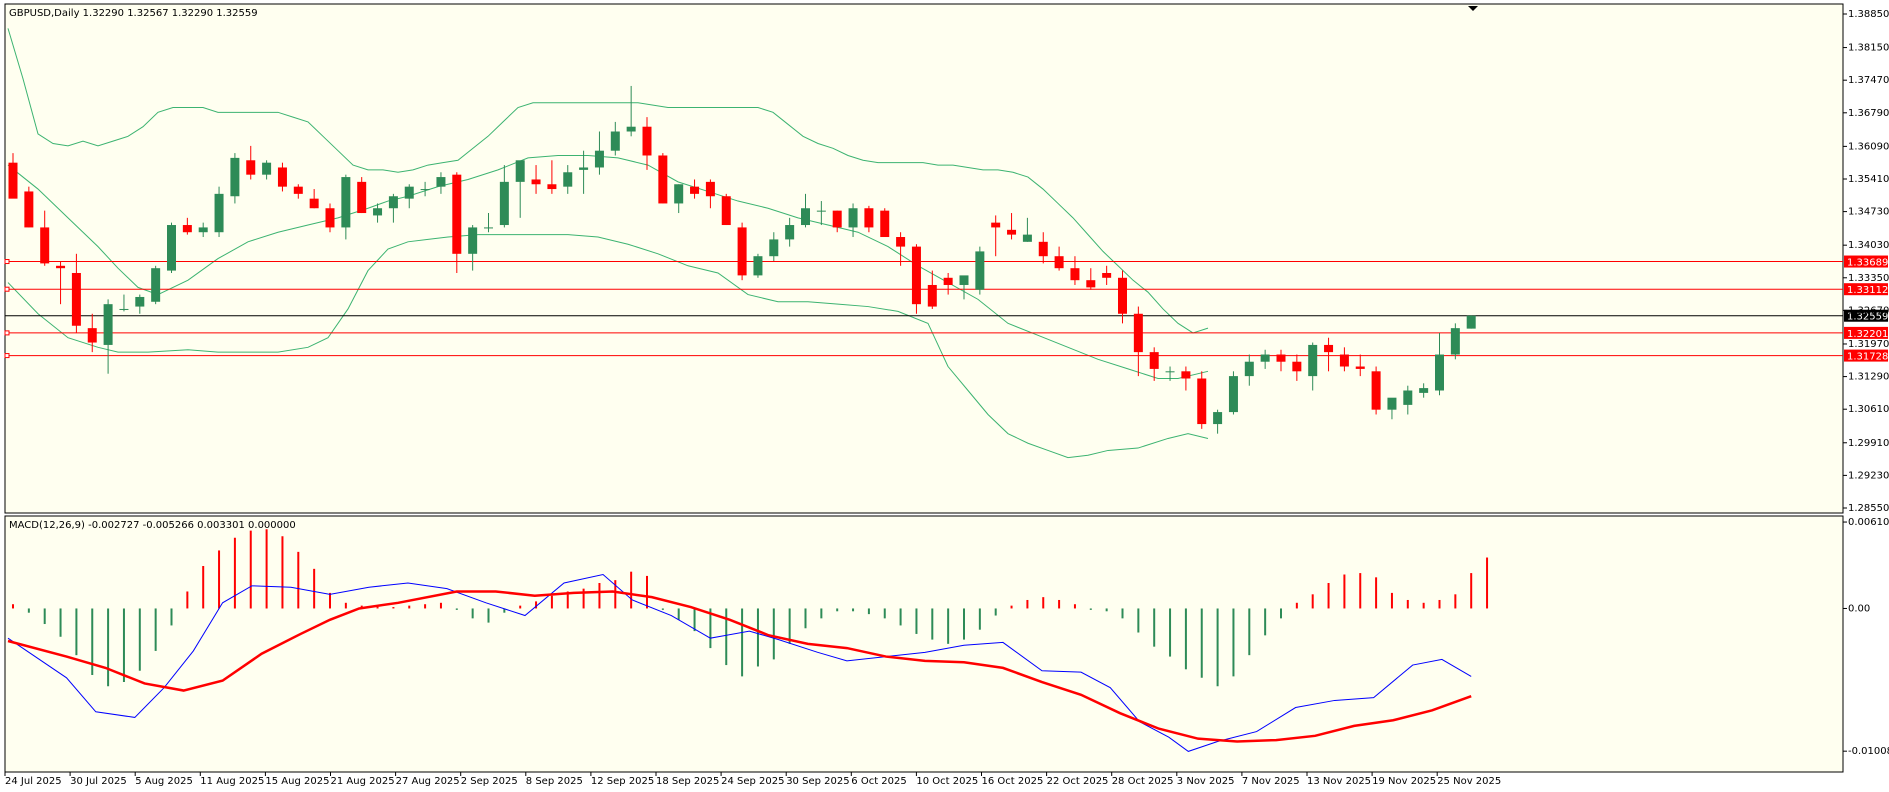  Describe the element at coordinates (232, 781) in the screenshot. I see `date-tick-label: 11 Aug 2025` at that location.